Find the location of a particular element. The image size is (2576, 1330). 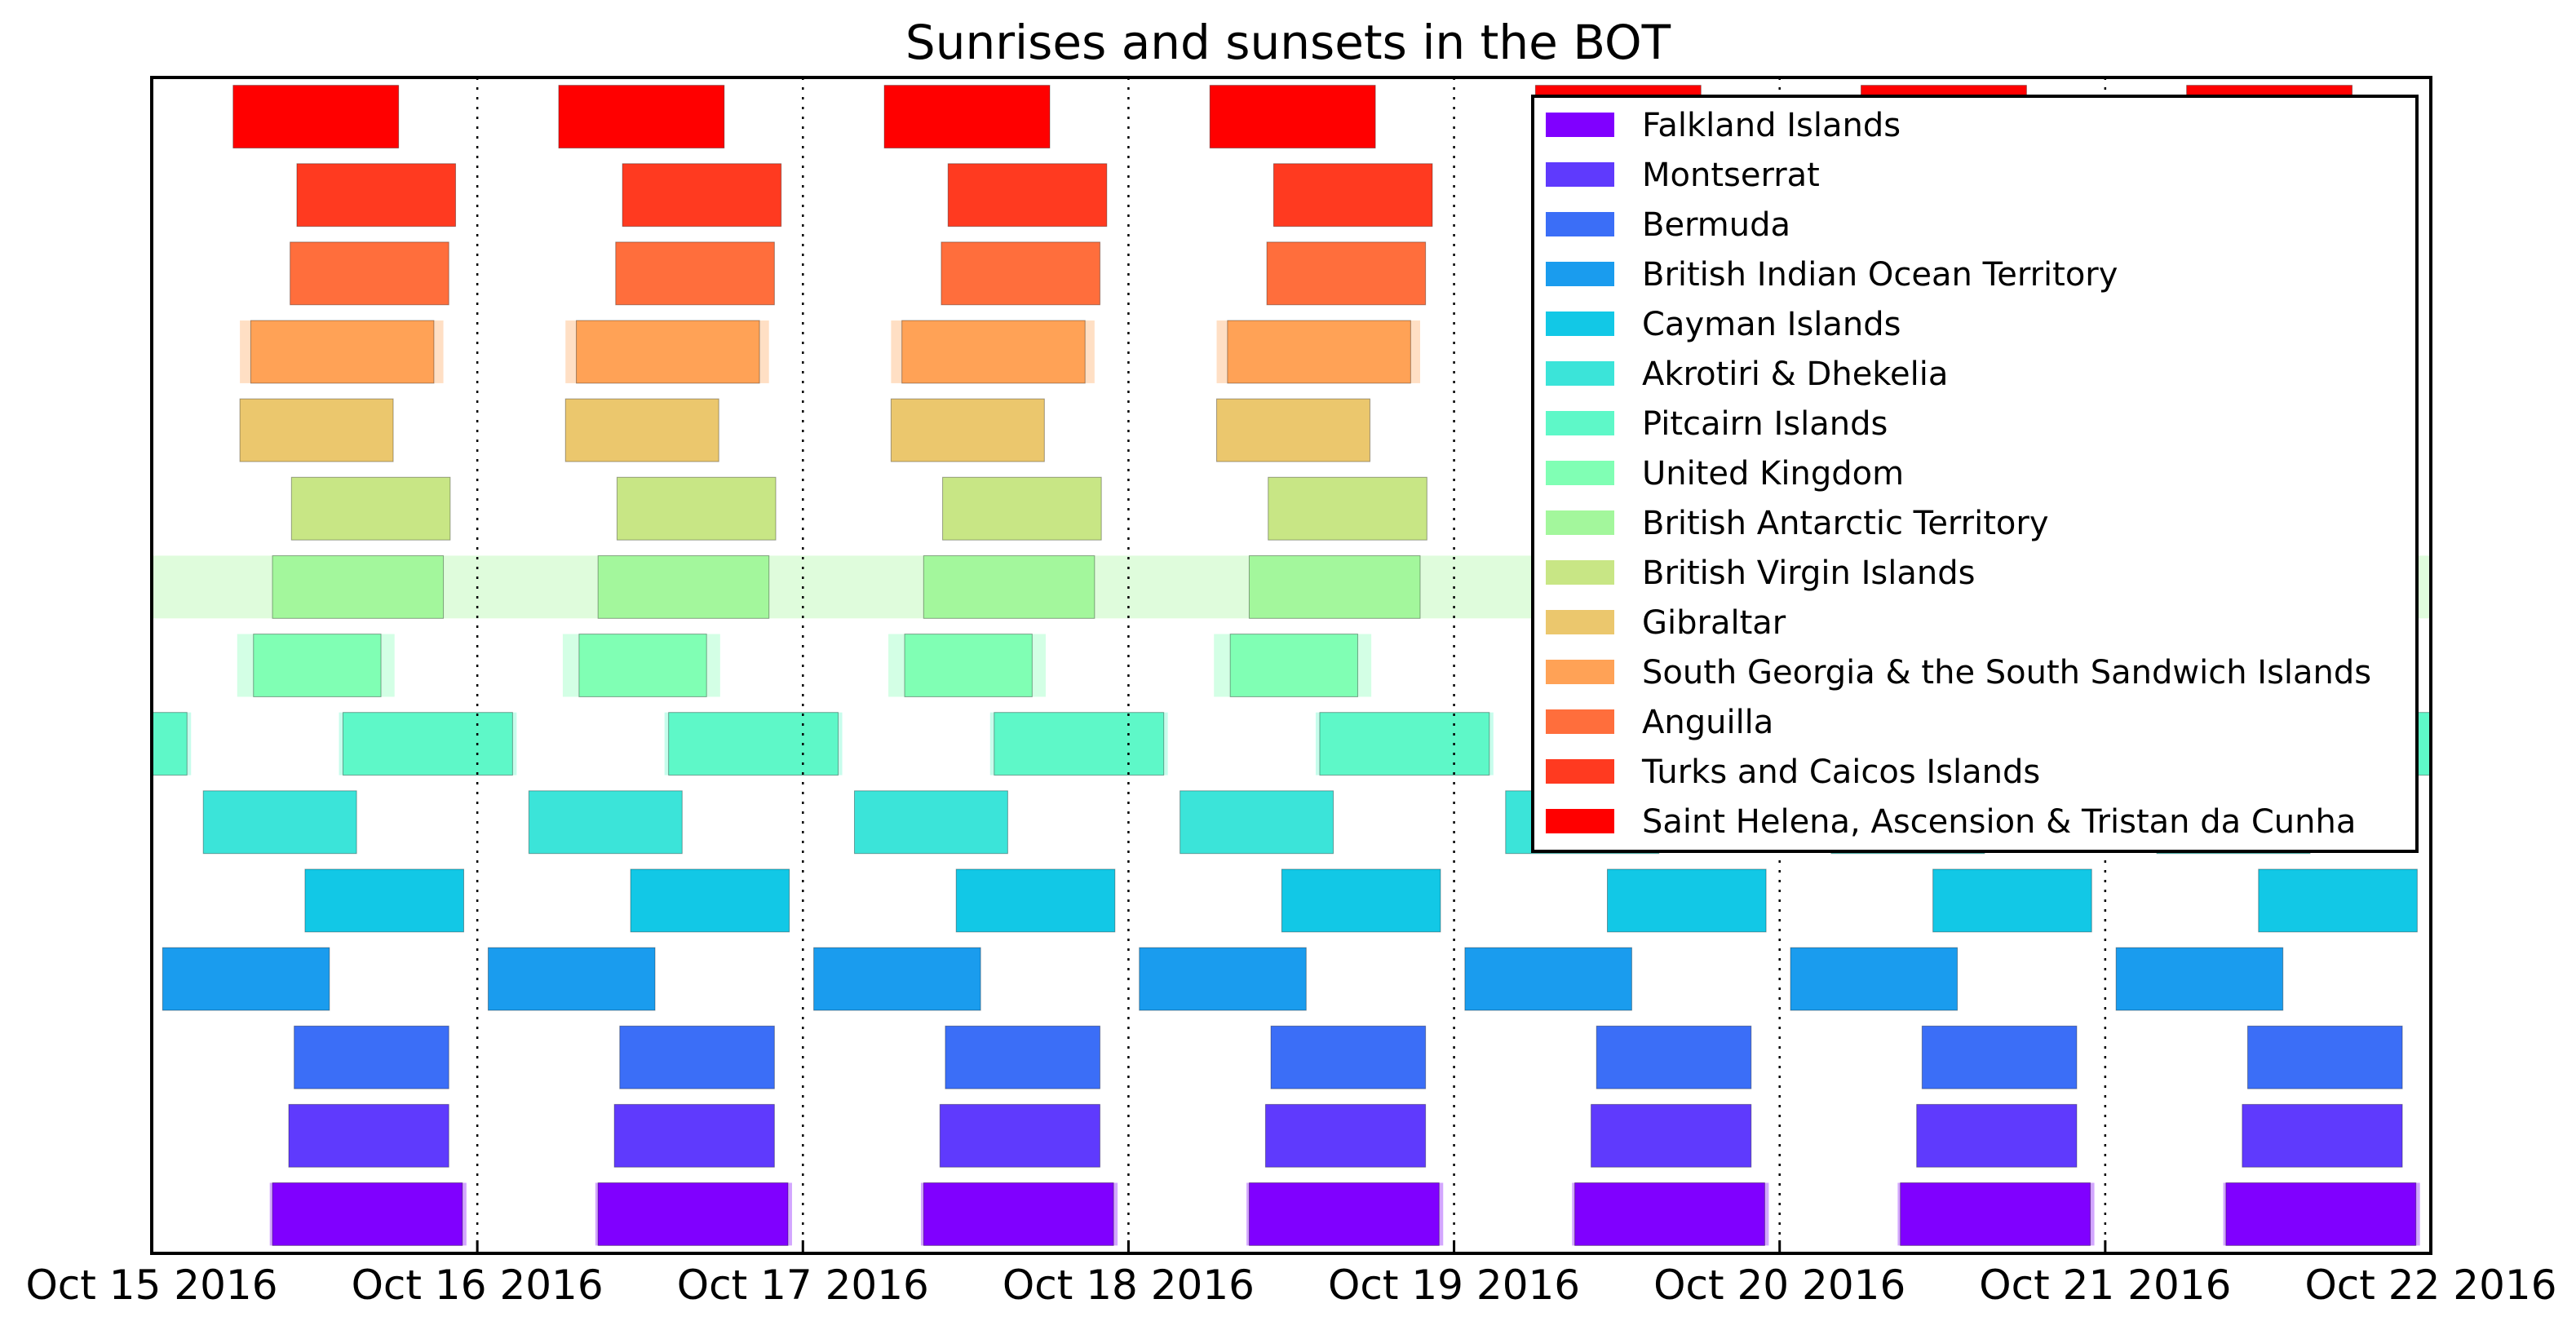

chart-title: Sunrises and sunsets in the BOT is located at coordinates (1288, 43).